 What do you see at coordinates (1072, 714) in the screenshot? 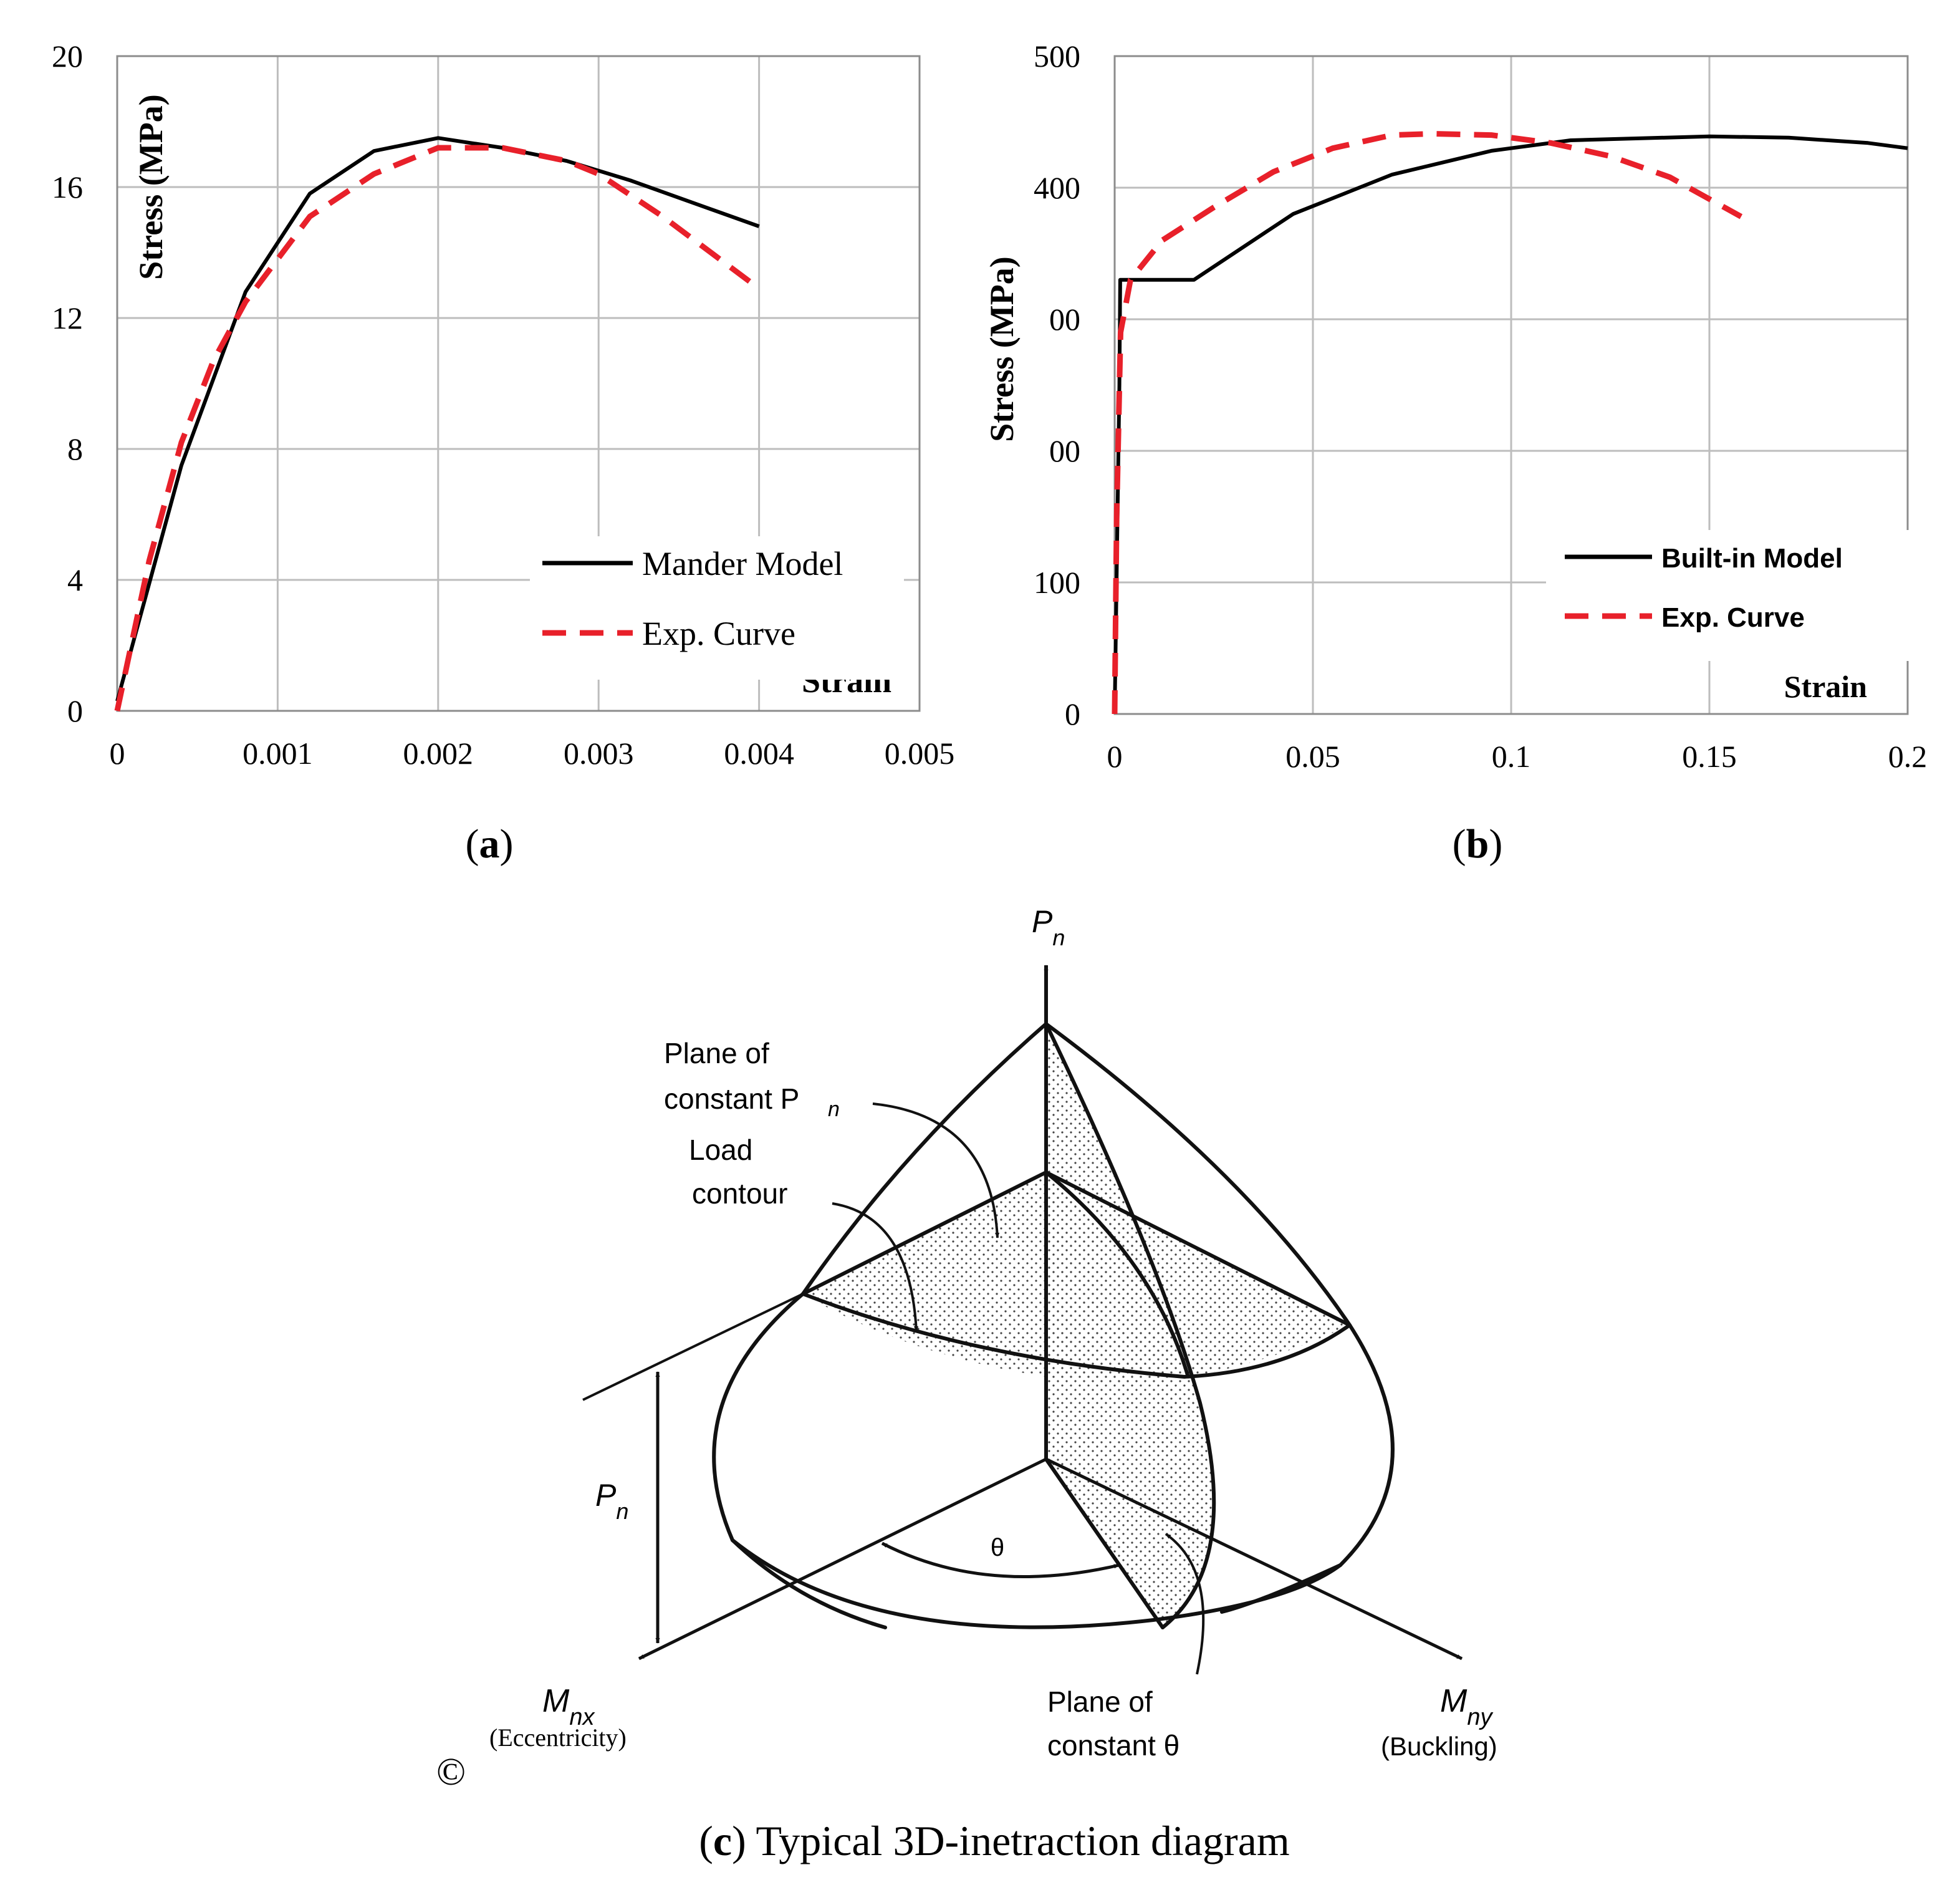
I see `chartB-ytick-label: 0` at bounding box center [1072, 714].